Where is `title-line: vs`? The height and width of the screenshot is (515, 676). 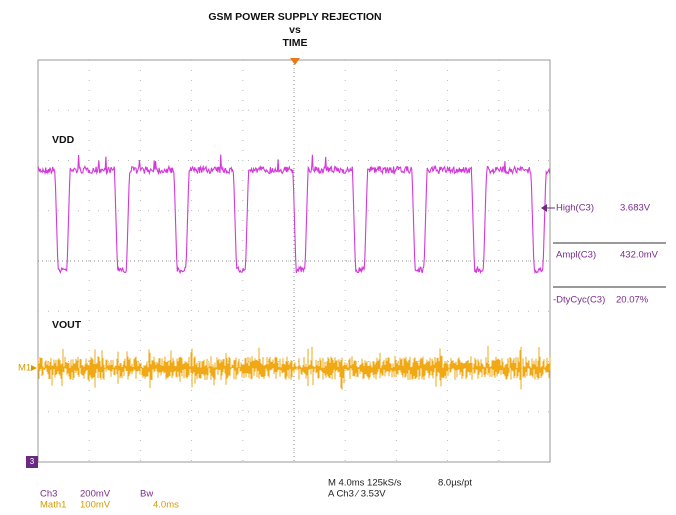 title-line: vs is located at coordinates (295, 30).